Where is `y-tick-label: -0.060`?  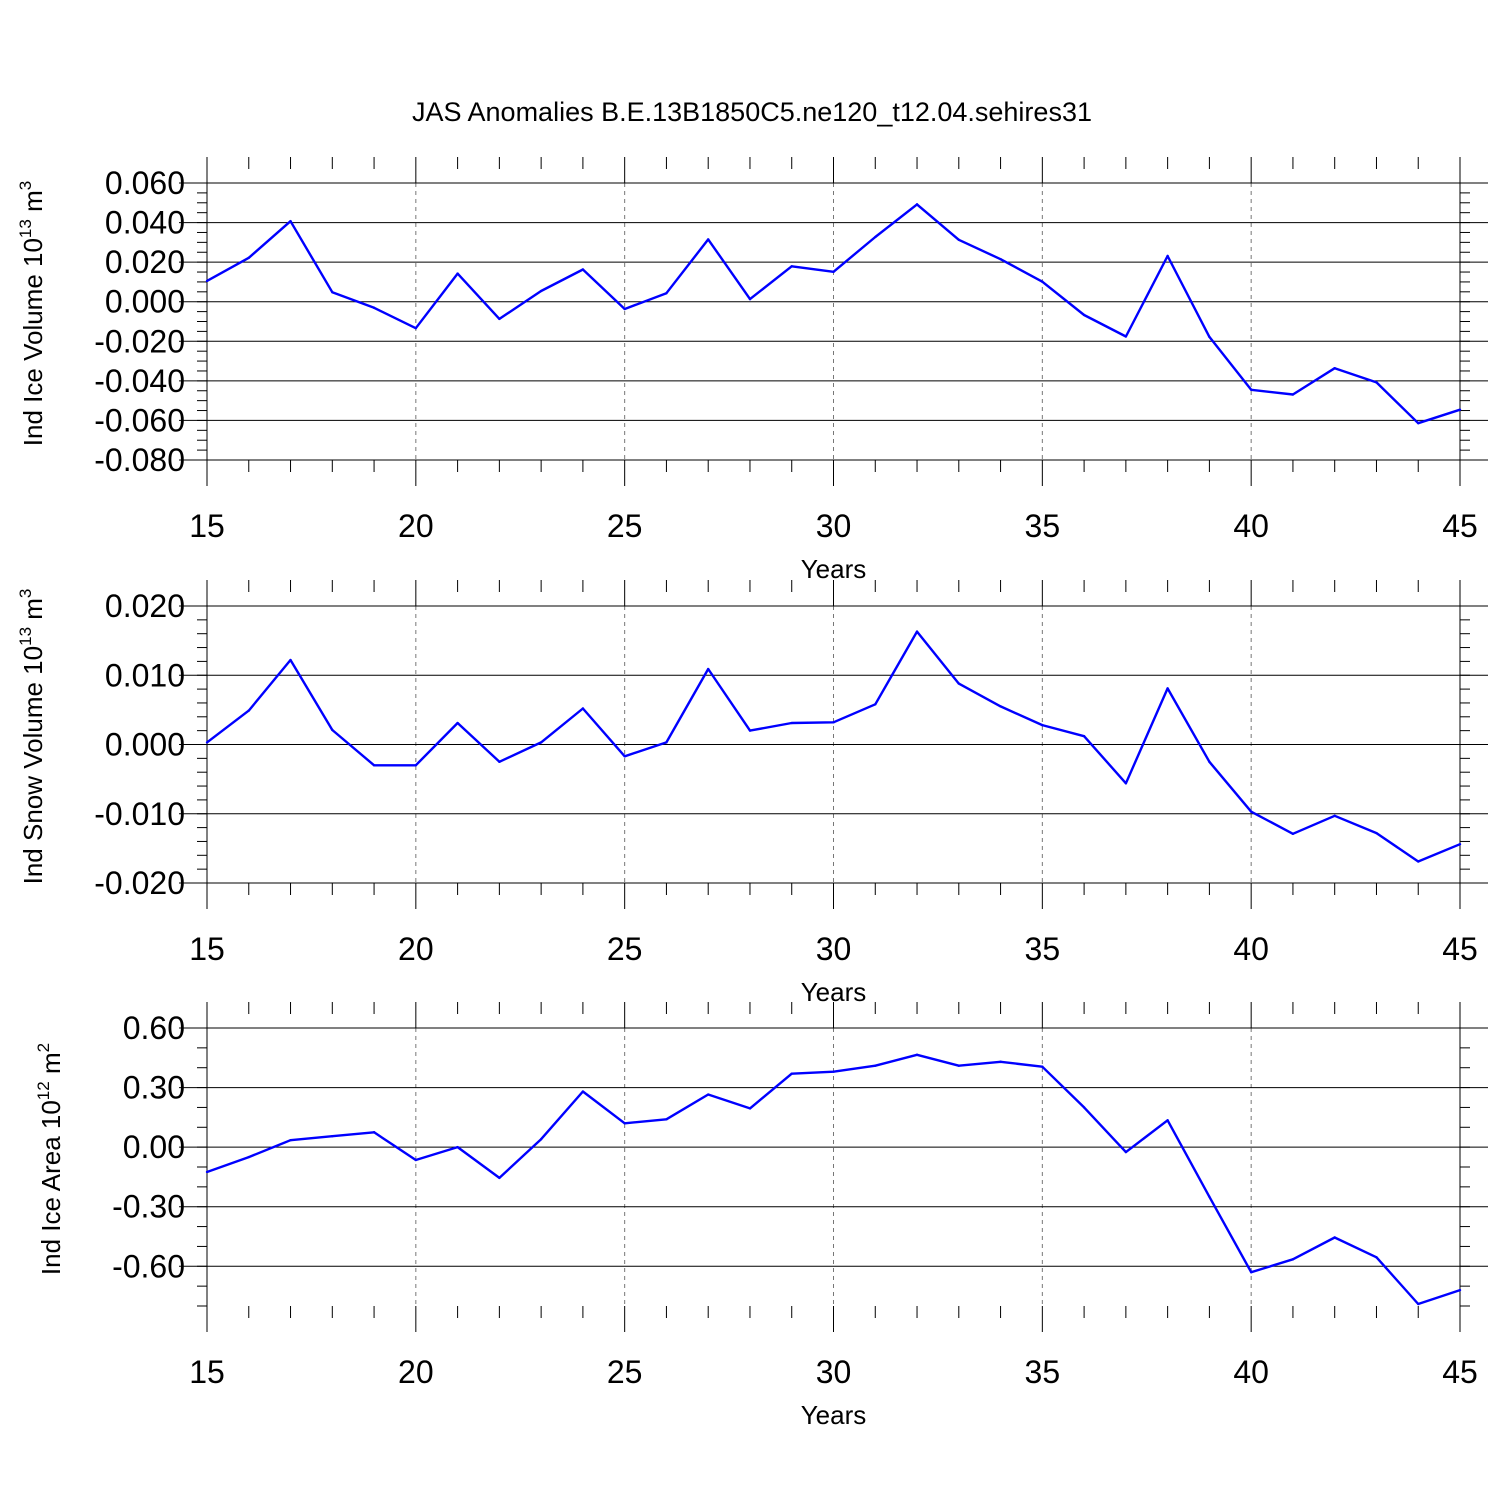 y-tick-label: -0.060 is located at coordinates (139, 420).